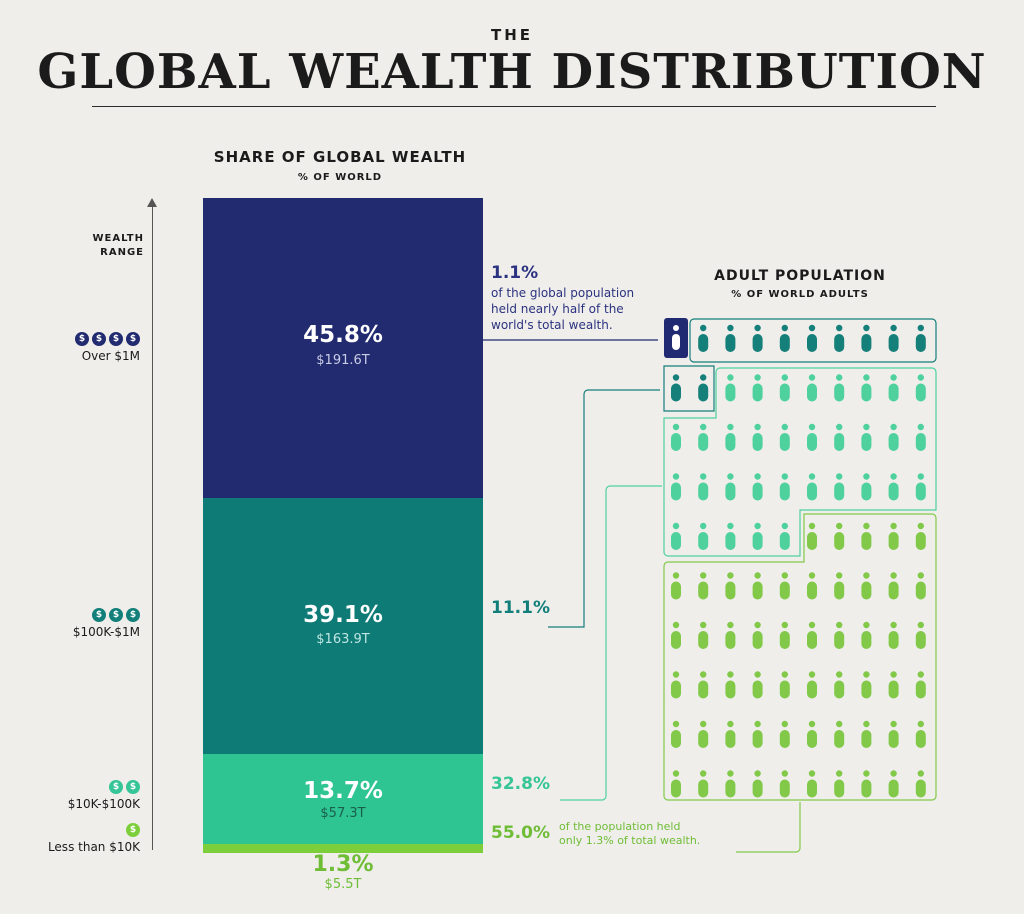 Image resolution: width=1024 pixels, height=914 pixels. I want to click on population-chart-subtitle: % OF WORLD ADULTS, so click(800, 294).